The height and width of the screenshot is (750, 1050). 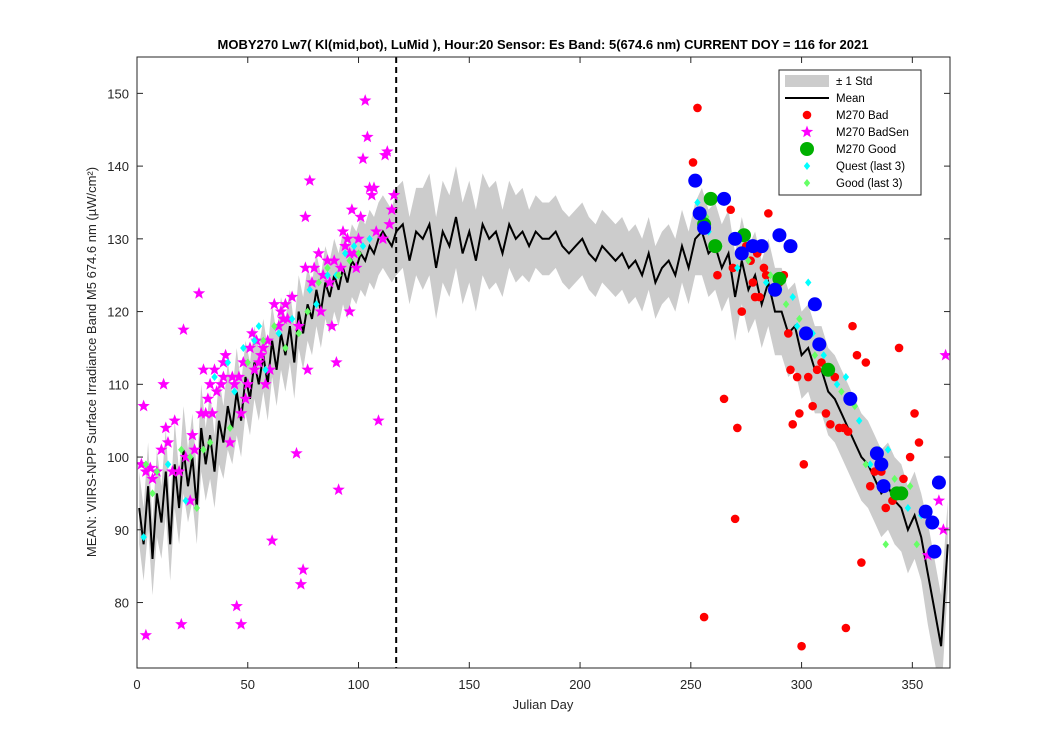 I want to click on x-tick-label: 150, so click(x=469, y=684).